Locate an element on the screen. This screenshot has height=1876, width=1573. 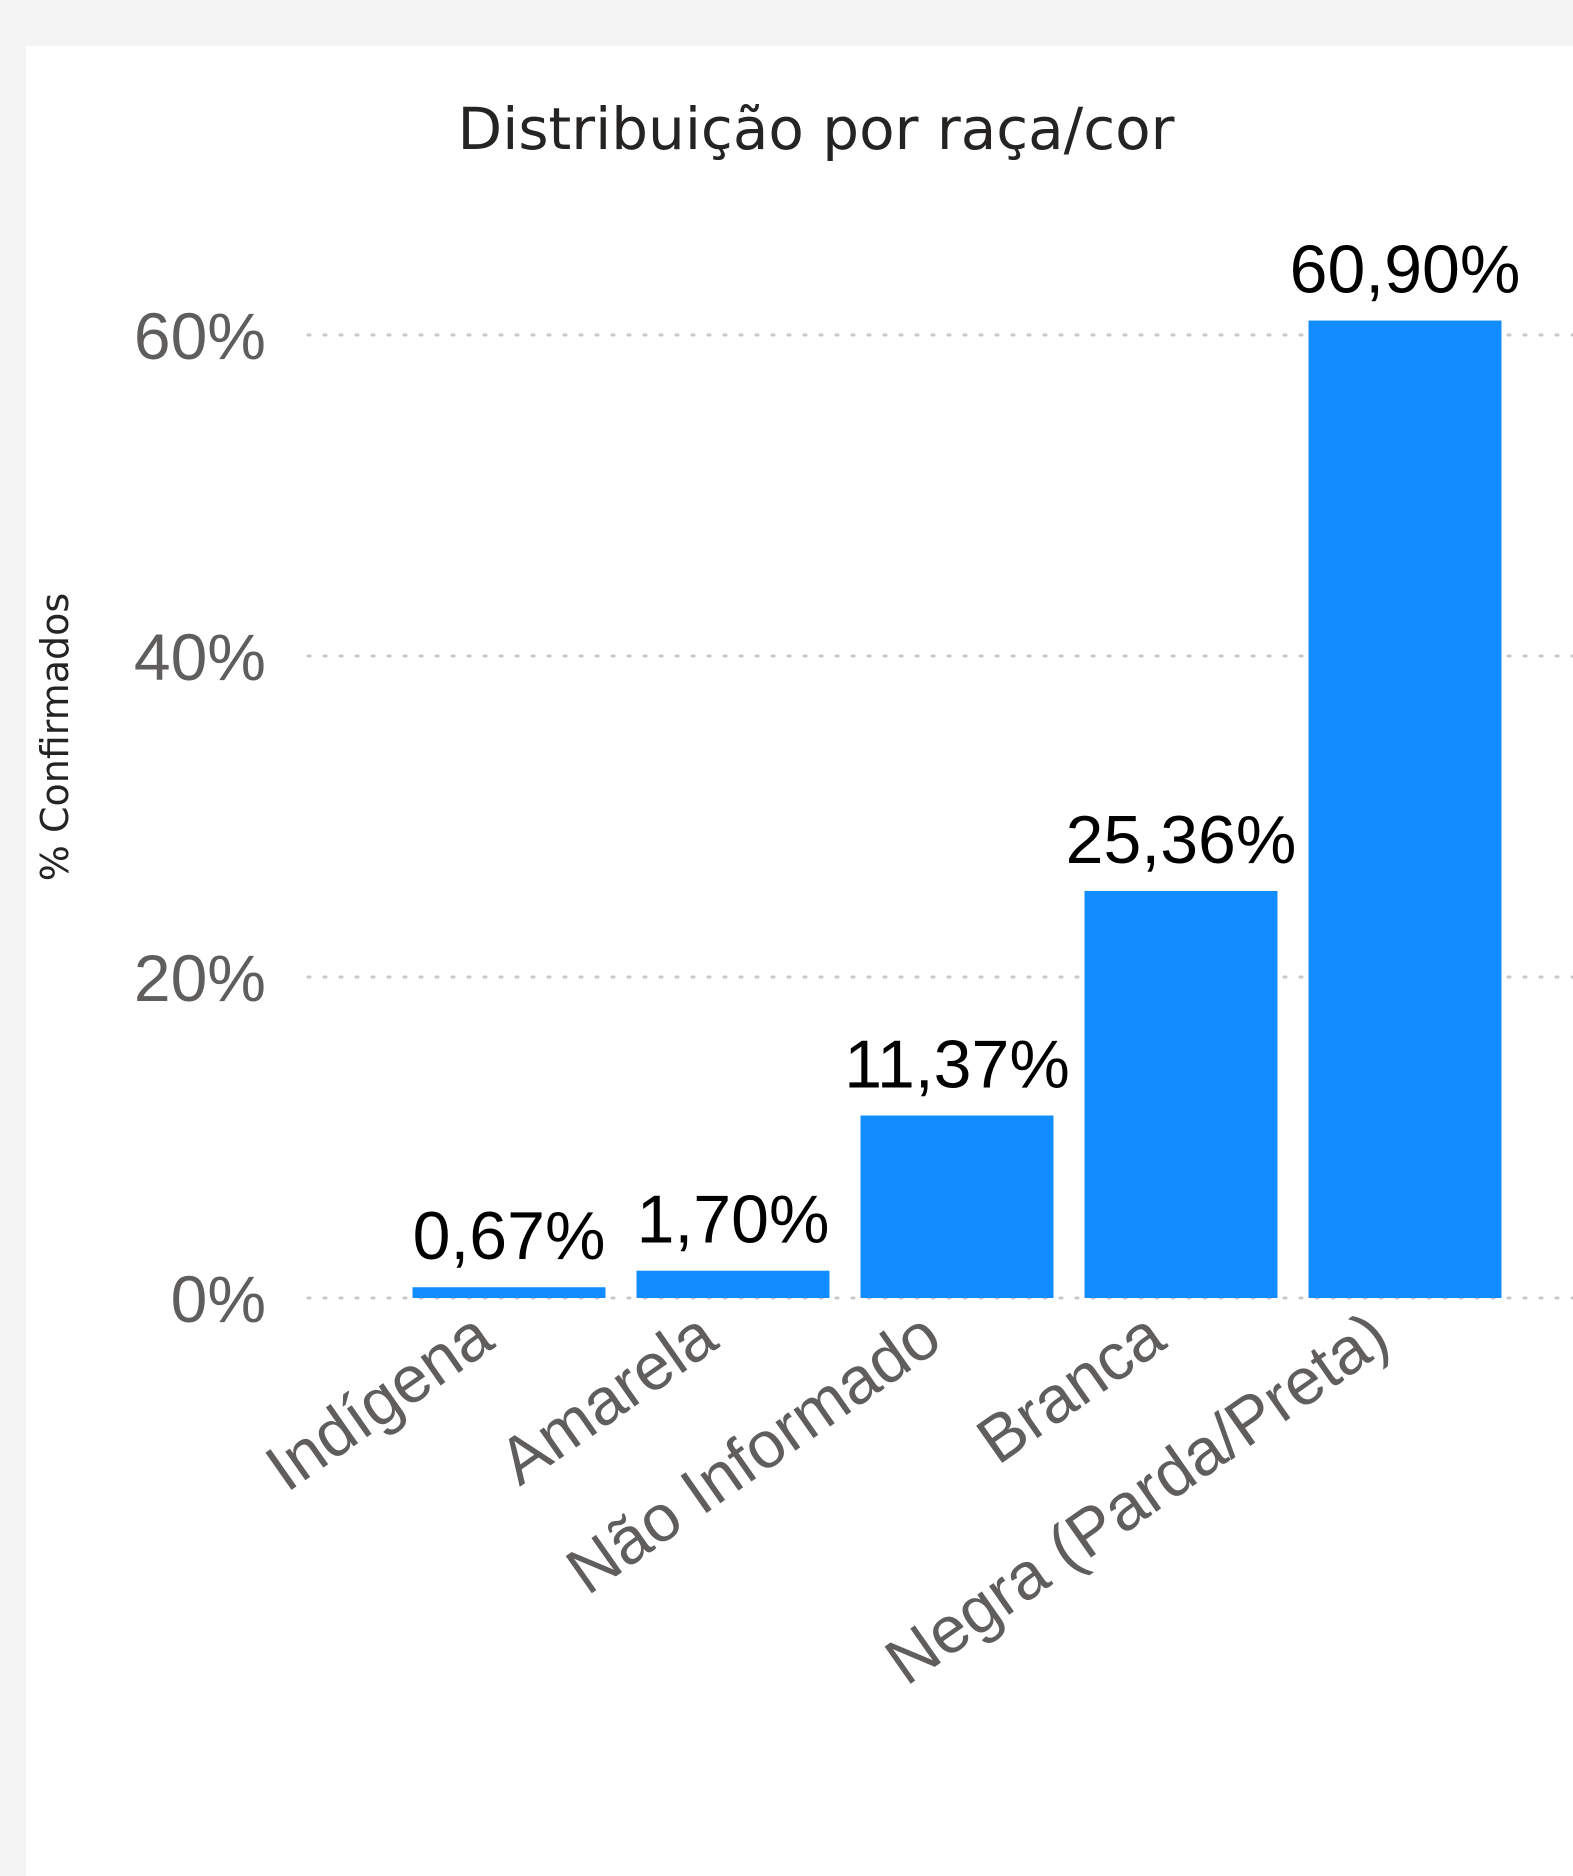
data-label: 0,67% is located at coordinates (509, 1236).